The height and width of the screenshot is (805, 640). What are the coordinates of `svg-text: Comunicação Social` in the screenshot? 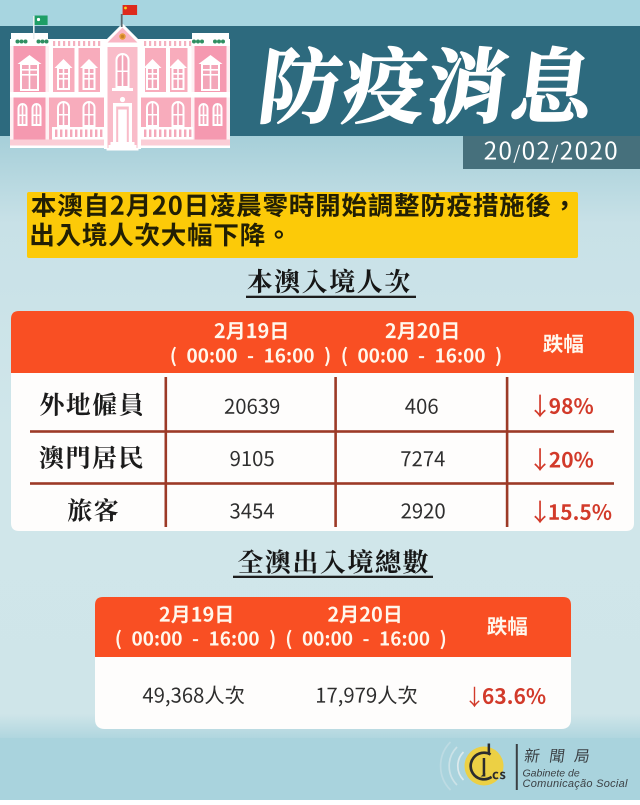 It's located at (576, 784).